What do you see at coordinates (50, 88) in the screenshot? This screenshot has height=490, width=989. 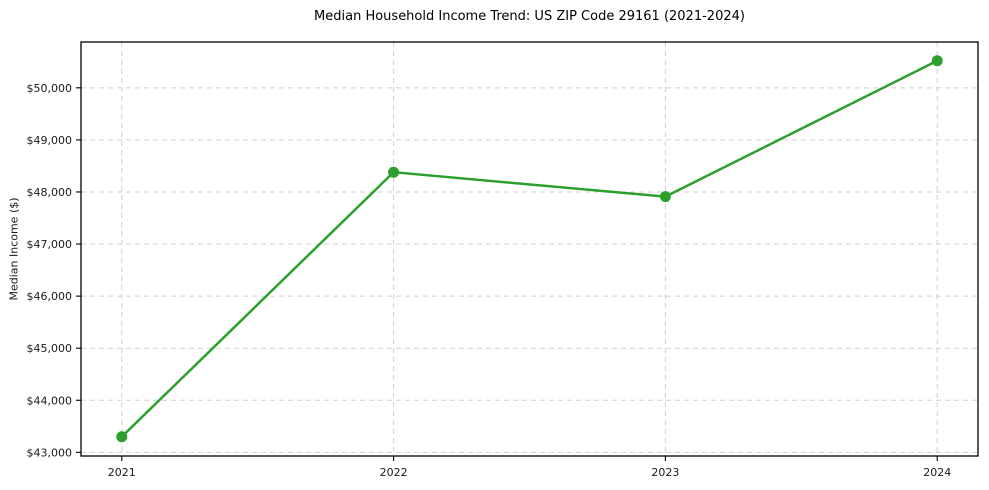 I see `y-tick-label: $50,000` at bounding box center [50, 88].